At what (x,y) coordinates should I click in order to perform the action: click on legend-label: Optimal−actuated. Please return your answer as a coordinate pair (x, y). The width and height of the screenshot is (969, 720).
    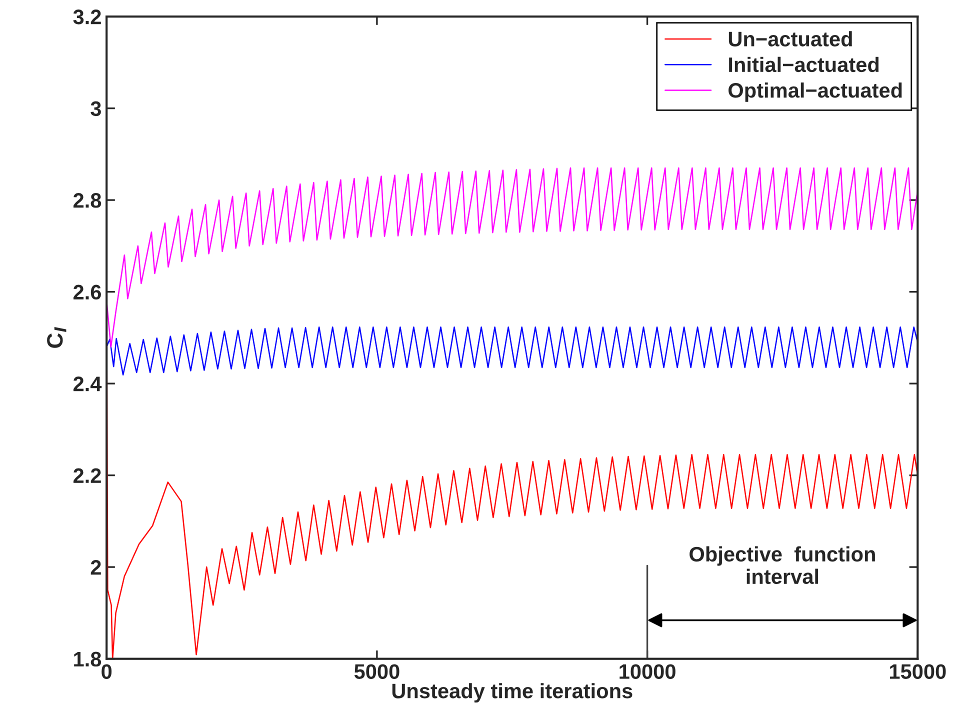
    Looking at the image, I should click on (815, 92).